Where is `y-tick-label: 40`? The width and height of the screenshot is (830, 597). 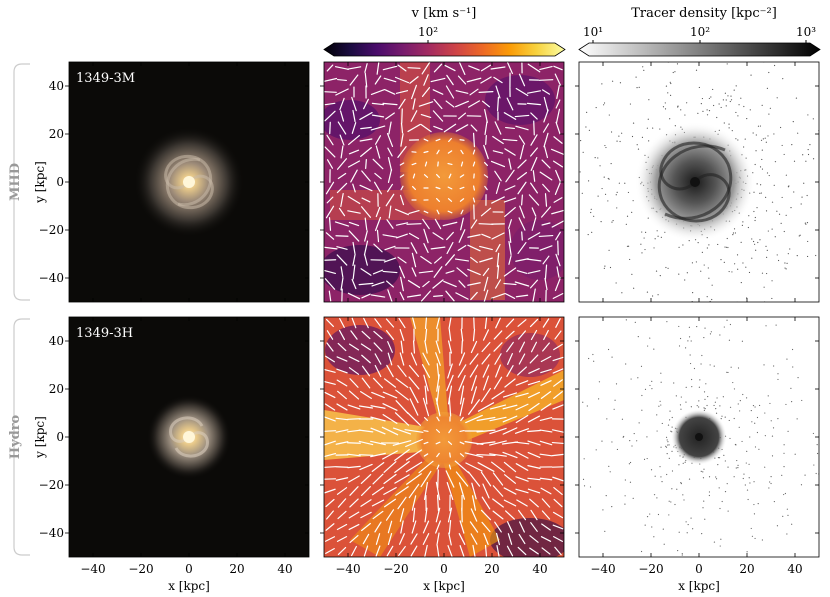
y-tick-label: 40 is located at coordinates (56, 341).